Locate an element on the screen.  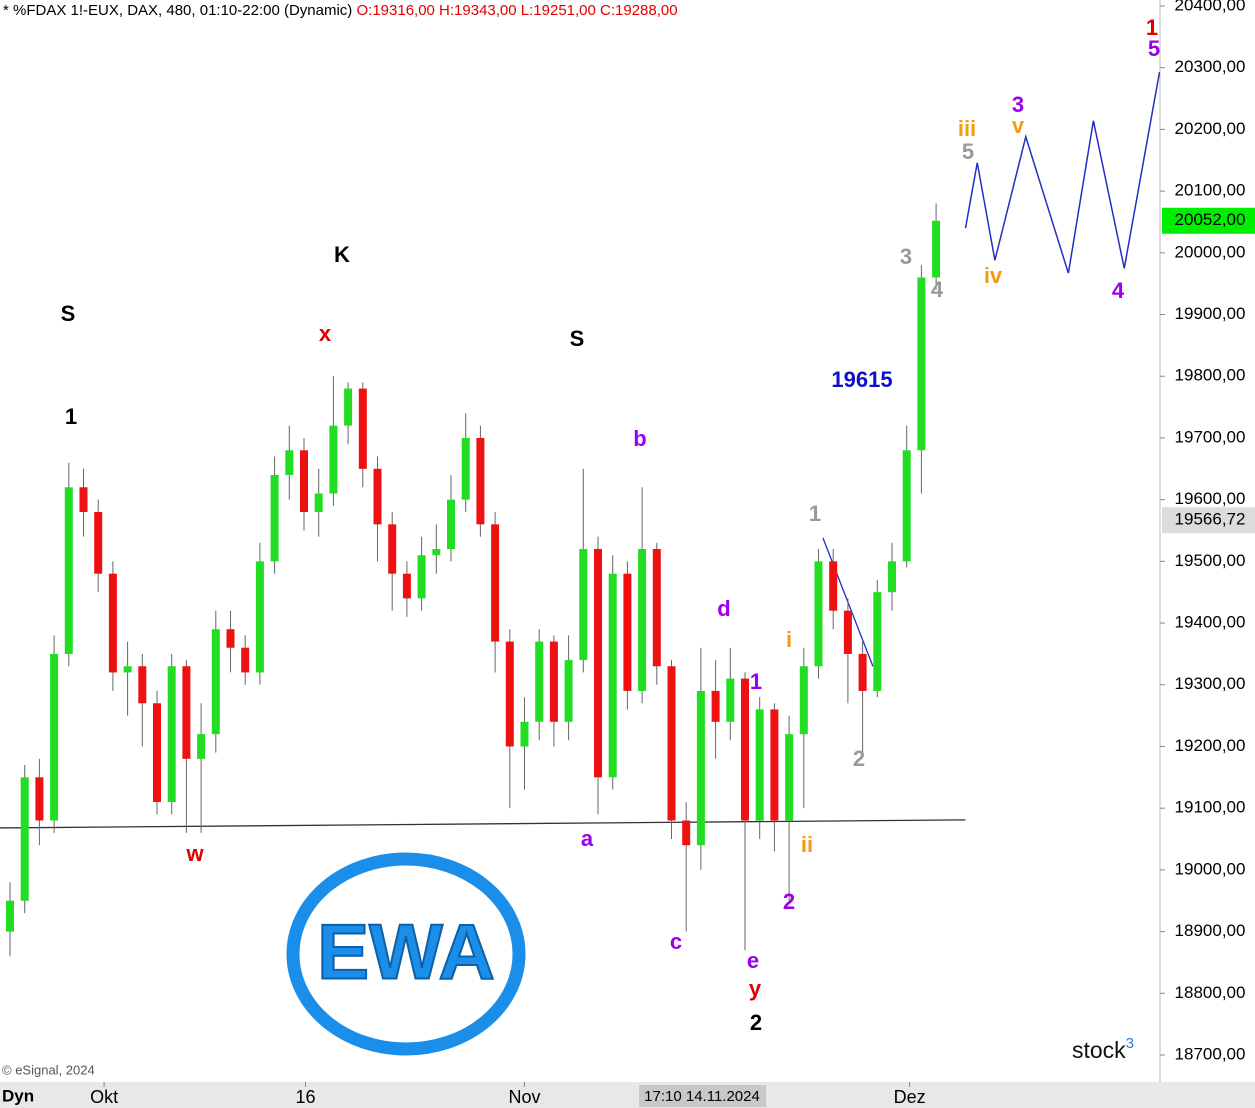
wave-label: v is located at coordinates (1018, 125).